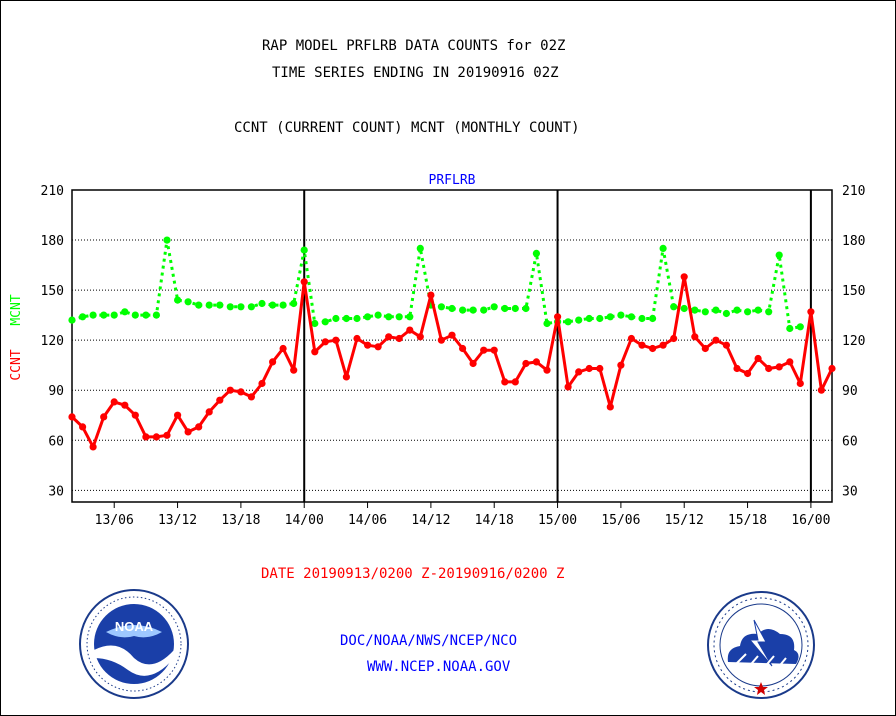 This screenshot has height=716, width=896. Describe the element at coordinates (853, 291) in the screenshot. I see `y-tick-label-right: 150` at that location.